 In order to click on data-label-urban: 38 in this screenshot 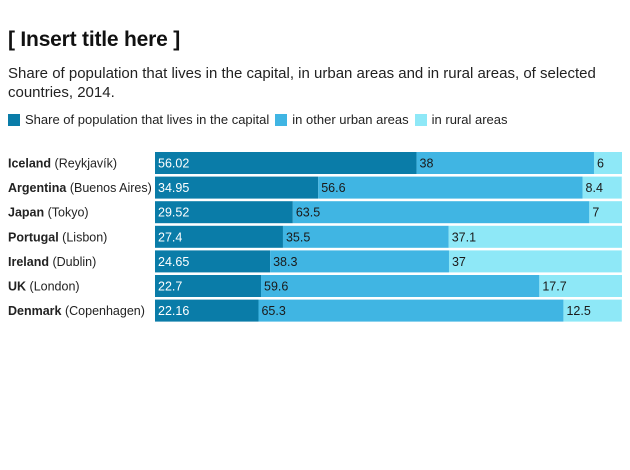, I will do `click(427, 164)`.